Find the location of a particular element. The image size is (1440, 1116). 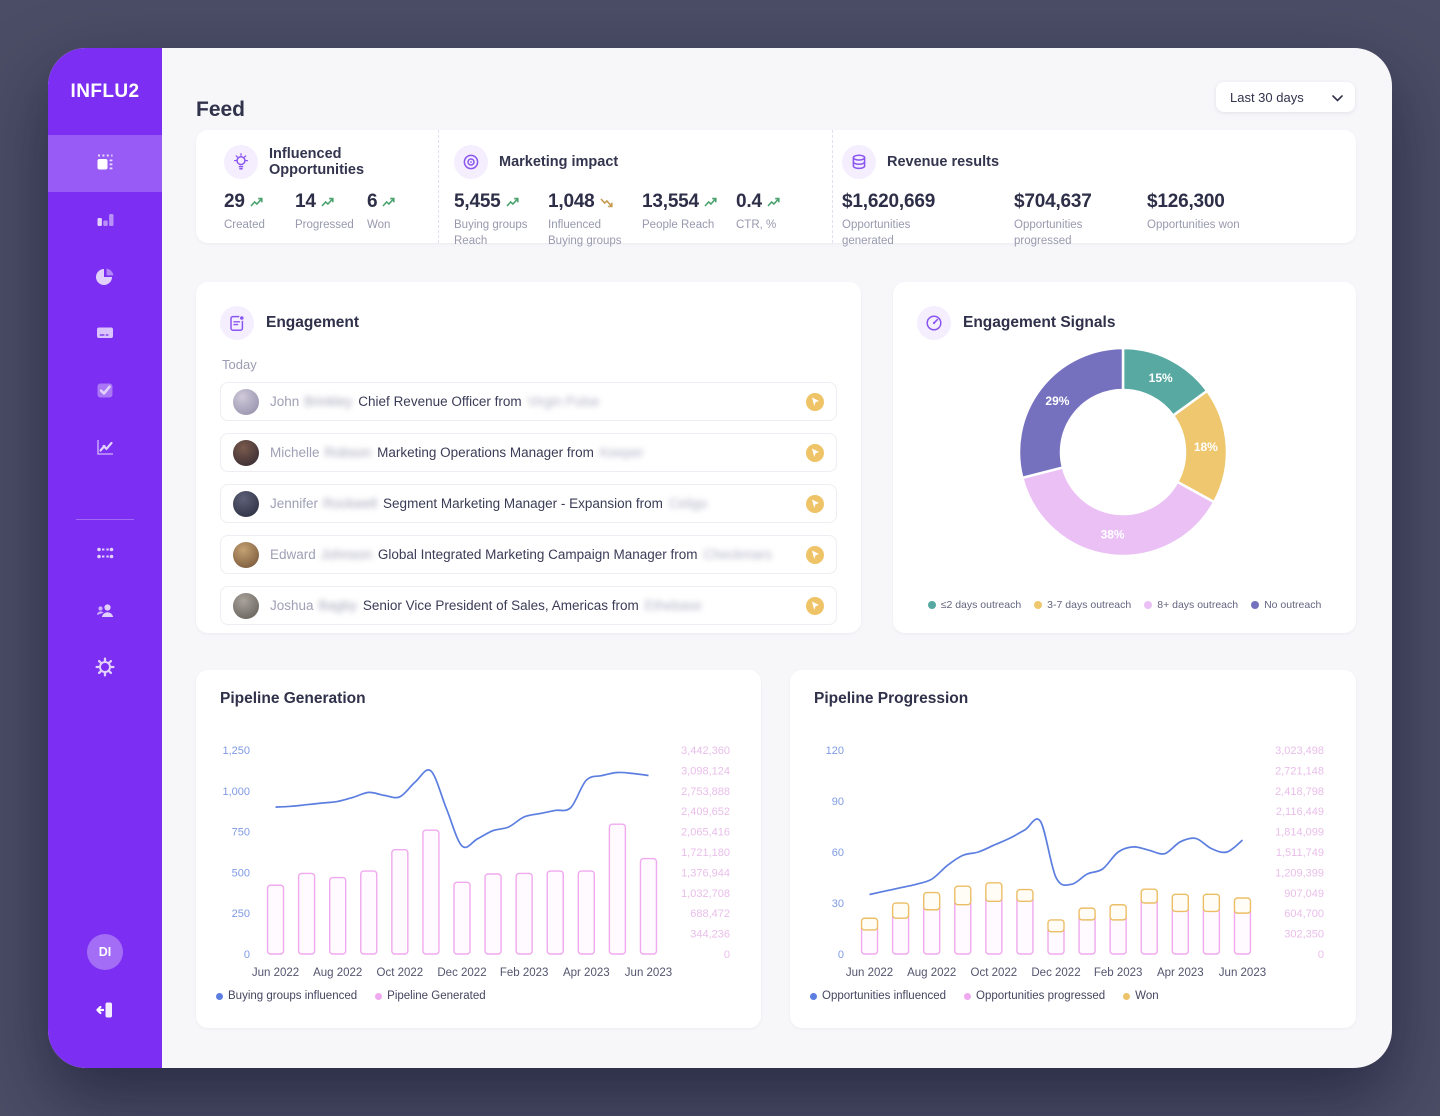

svg-text: 500 is located at coordinates (241, 873).